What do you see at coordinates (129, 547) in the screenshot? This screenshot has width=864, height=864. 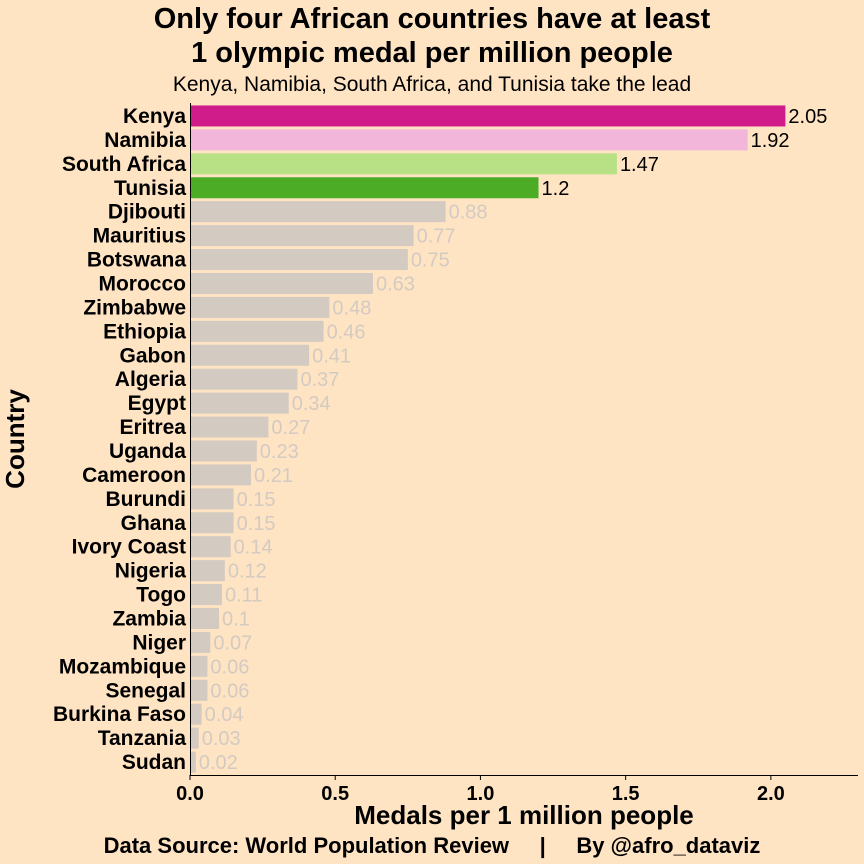 I see `category-label-ivory-coast: Ivory Coast` at bounding box center [129, 547].